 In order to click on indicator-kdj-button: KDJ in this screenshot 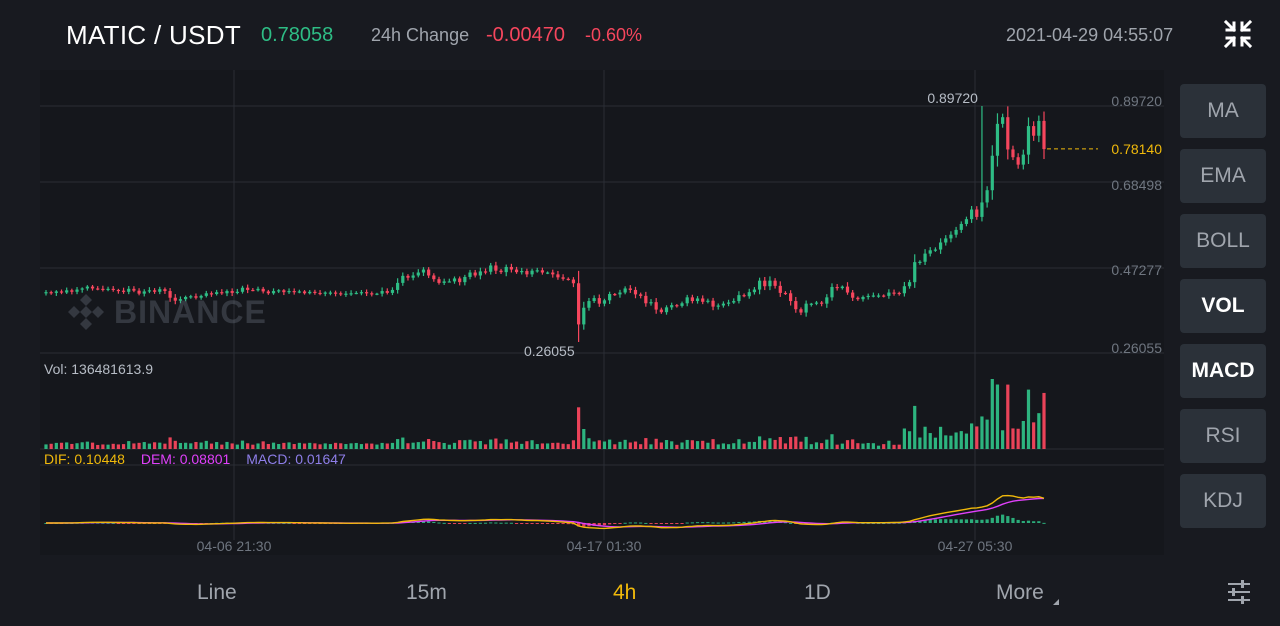, I will do `click(1223, 501)`.